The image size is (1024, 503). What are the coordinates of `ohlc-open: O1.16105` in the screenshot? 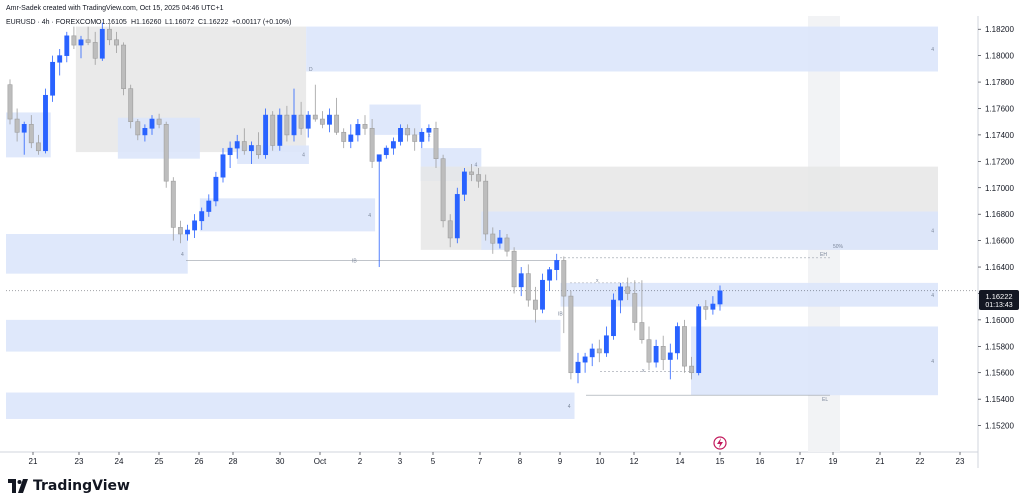 It's located at (111, 22).